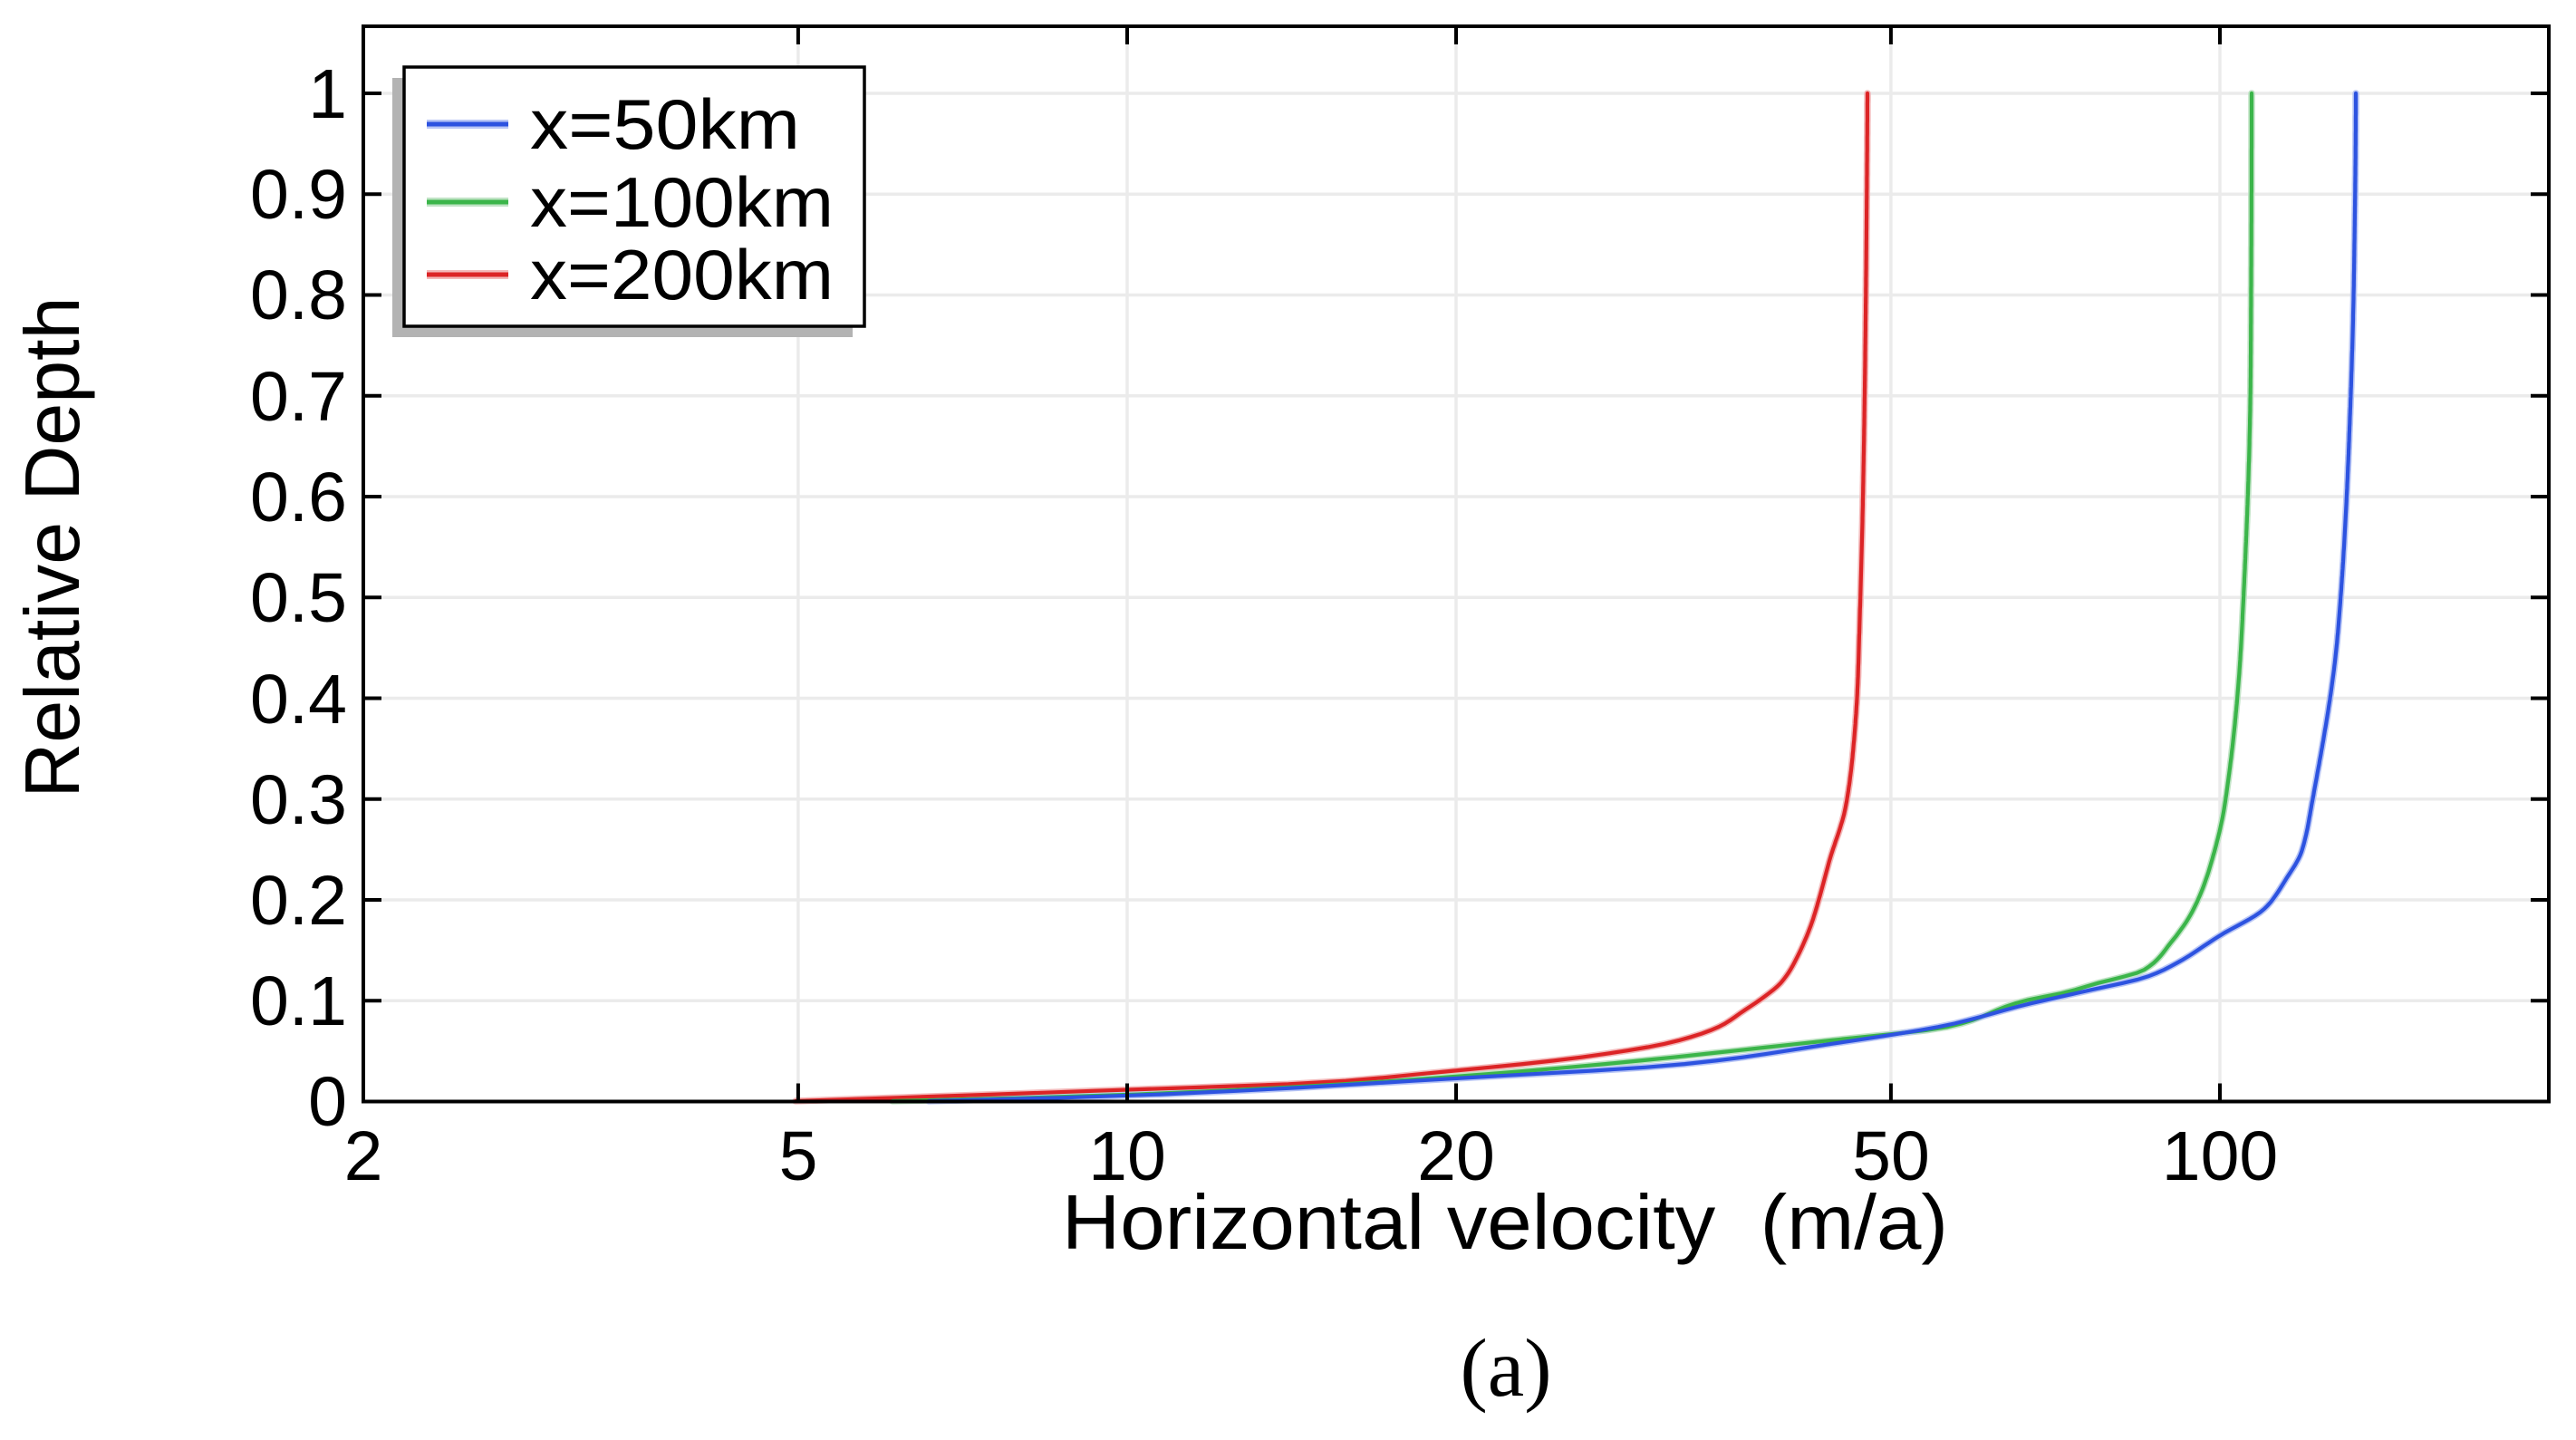 Image resolution: width=2576 pixels, height=1440 pixels. Describe the element at coordinates (363, 1156) in the screenshot. I see `svg-text: 2` at that location.